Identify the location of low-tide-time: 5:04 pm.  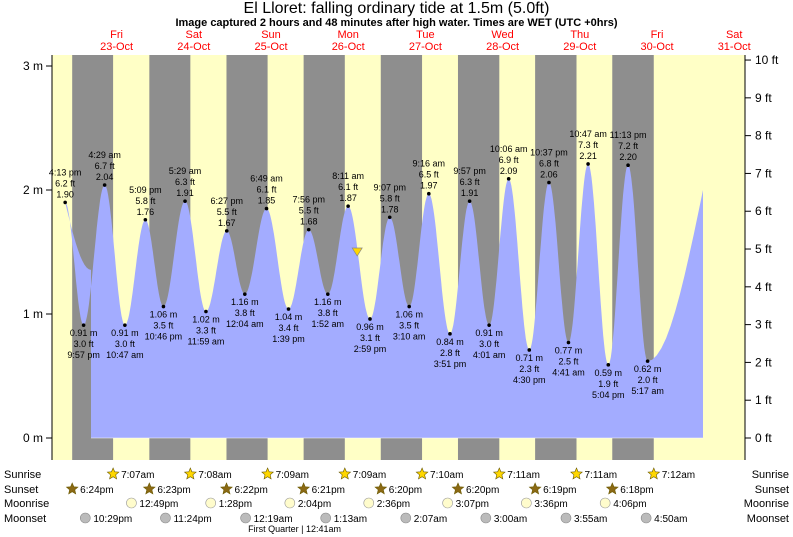
(608, 395).